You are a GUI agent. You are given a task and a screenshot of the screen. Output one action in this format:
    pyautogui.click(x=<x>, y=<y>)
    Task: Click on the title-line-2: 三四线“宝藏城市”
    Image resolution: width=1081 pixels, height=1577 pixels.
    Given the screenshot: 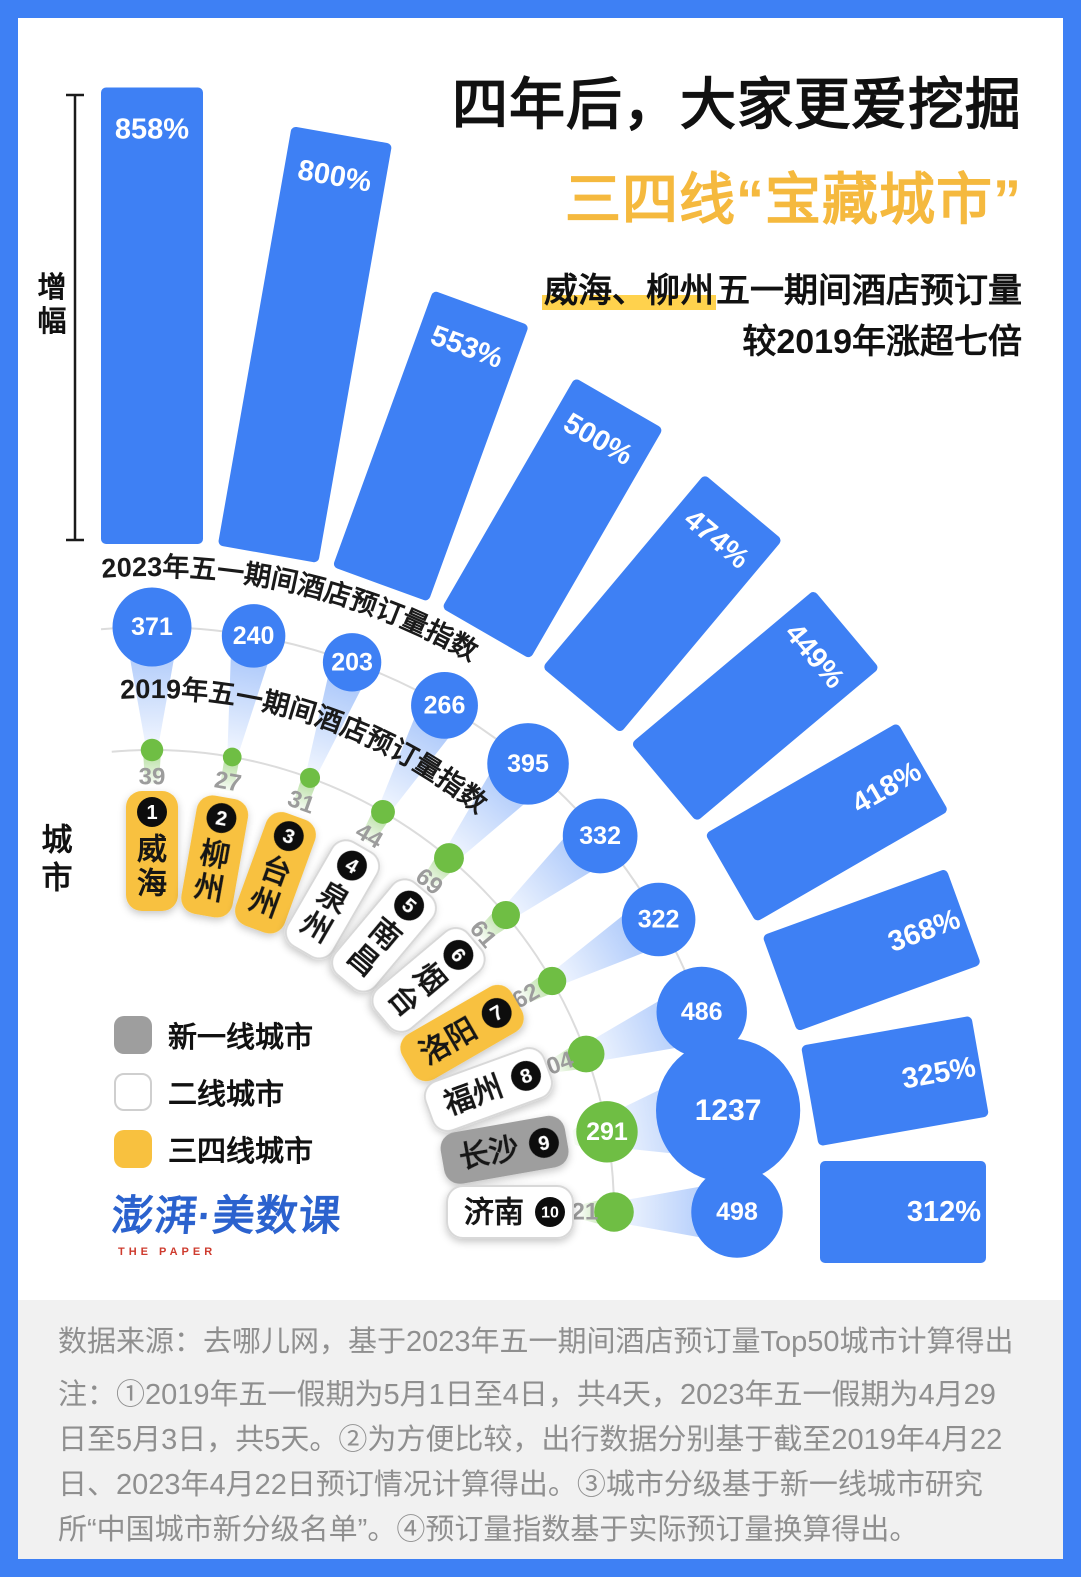 What is the action you would take?
    pyautogui.click(x=793, y=199)
    